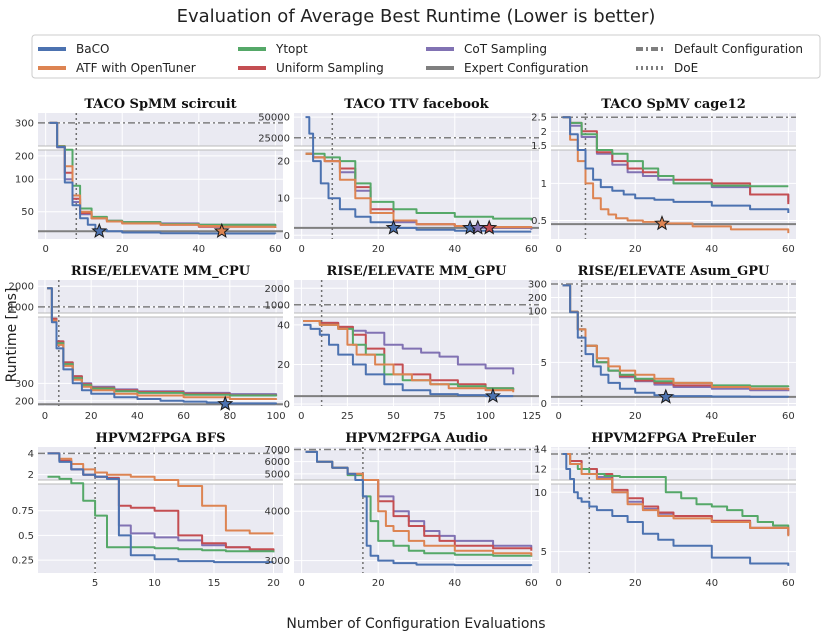 Image resolution: width=831 pixels, height=640 pixels. I want to click on legend-item-baco: BaCO, so click(73, 49).